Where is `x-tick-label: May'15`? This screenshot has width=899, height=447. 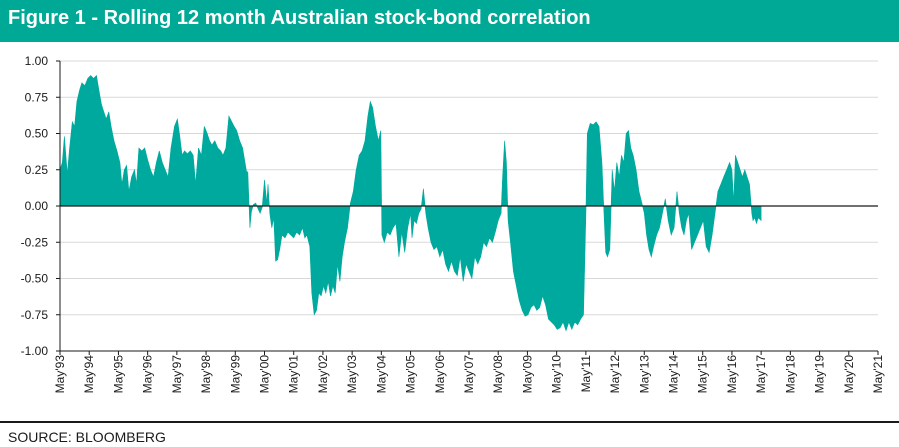
x-tick-label: May'15 is located at coordinates (703, 374).